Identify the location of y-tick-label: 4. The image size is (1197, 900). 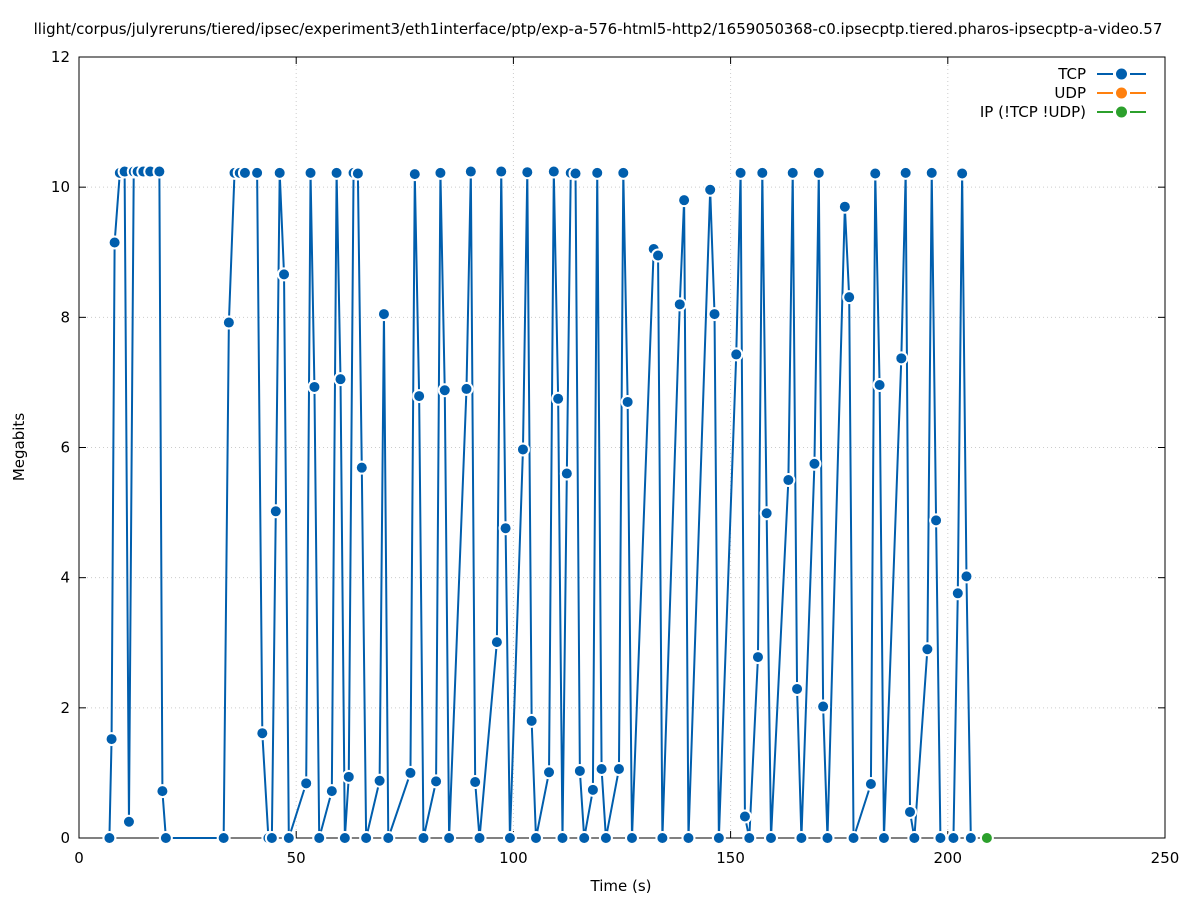
(65, 578).